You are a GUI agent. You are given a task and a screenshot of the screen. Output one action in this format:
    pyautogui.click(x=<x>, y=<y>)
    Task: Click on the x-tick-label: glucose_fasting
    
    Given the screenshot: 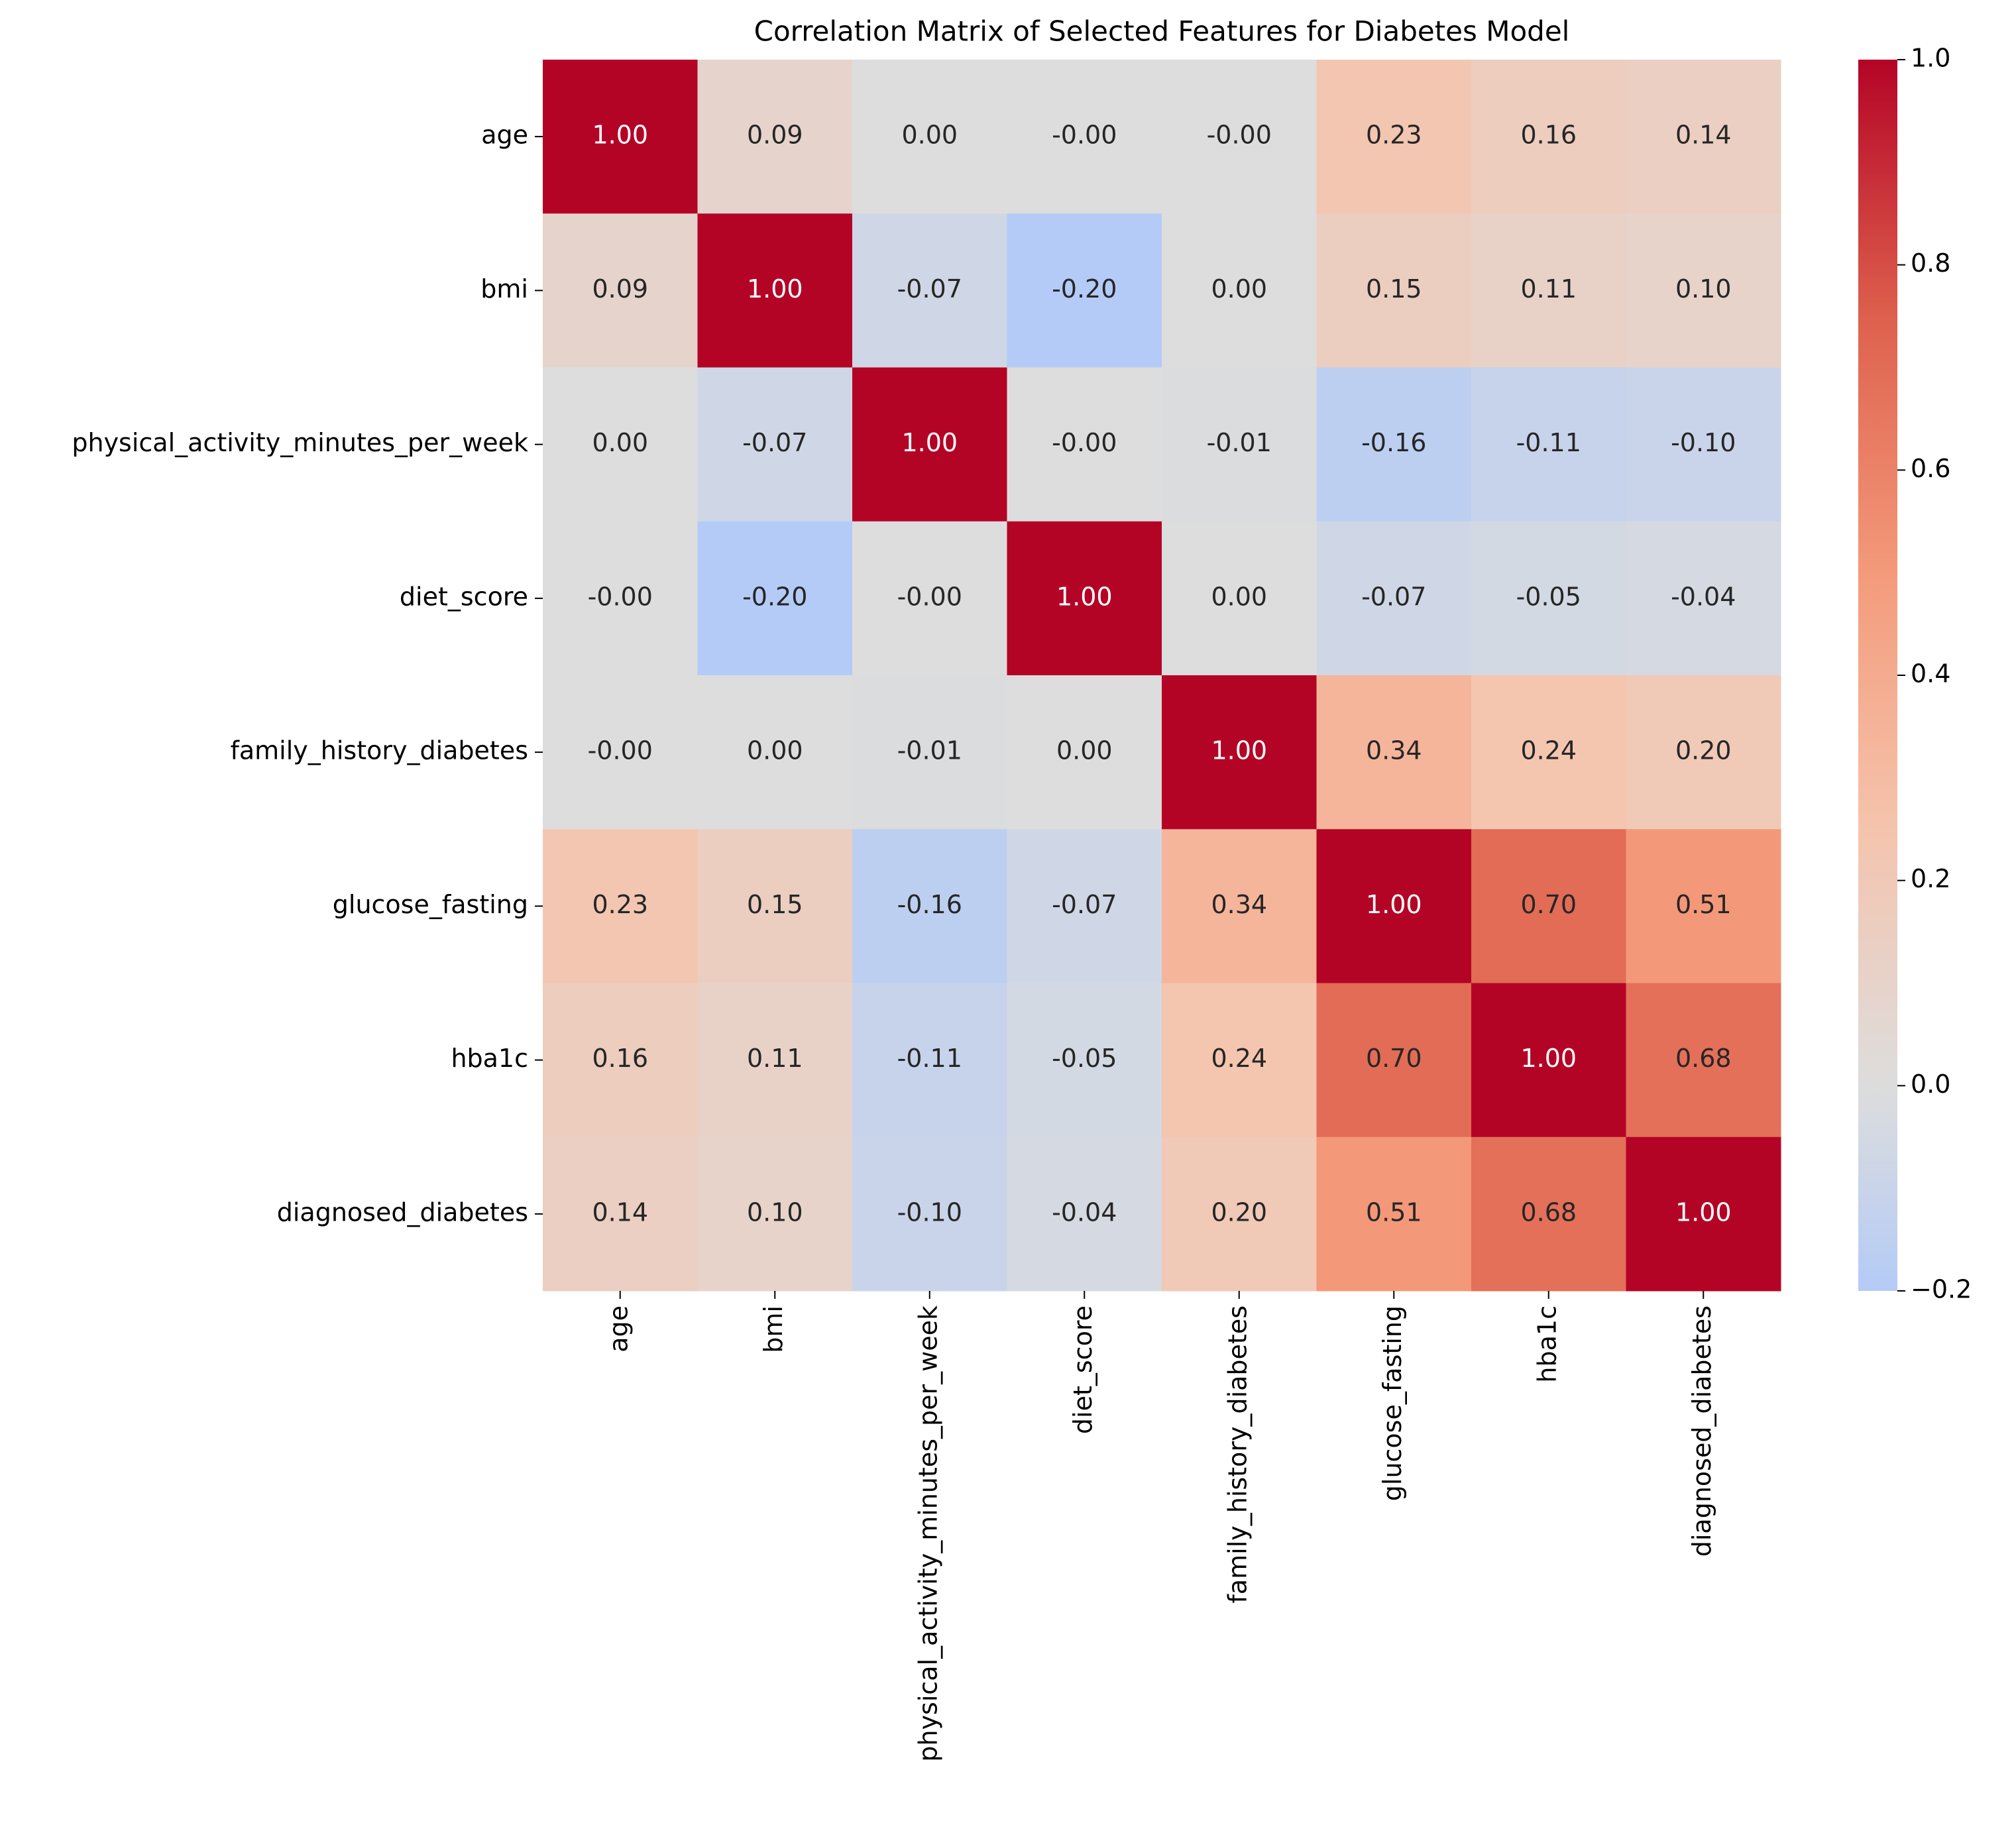 What is the action you would take?
    pyautogui.click(x=1393, y=1403)
    